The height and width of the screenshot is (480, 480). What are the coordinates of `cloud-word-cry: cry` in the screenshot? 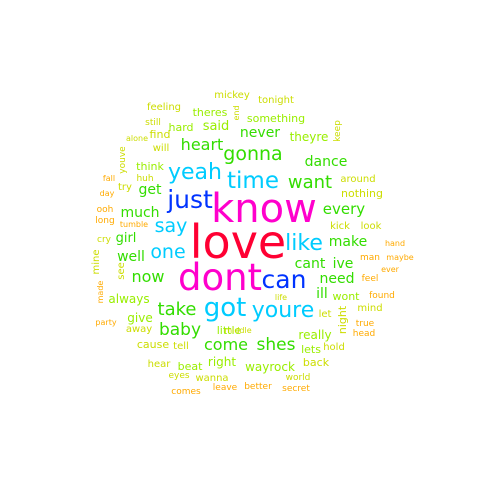 It's located at (104, 240).